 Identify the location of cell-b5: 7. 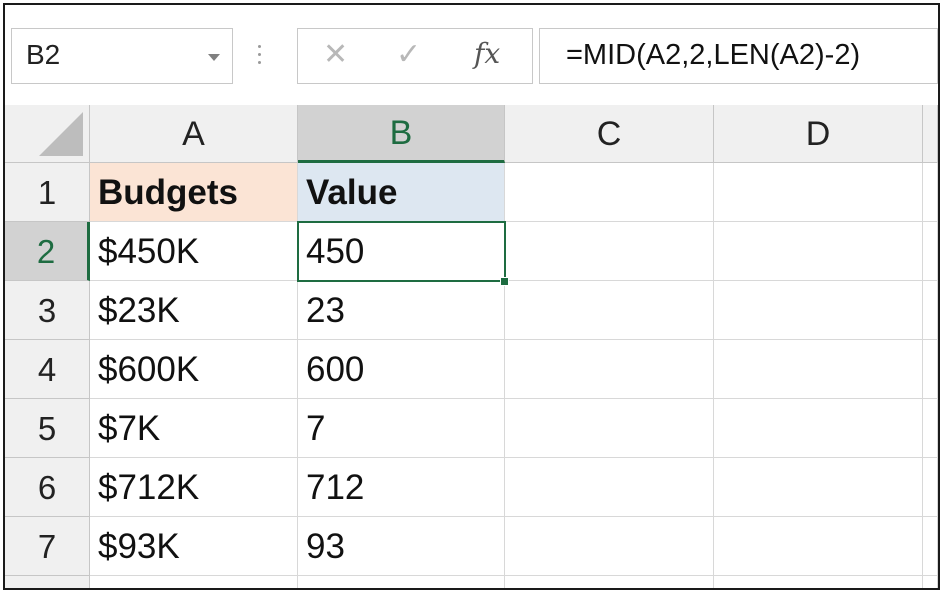
(401, 428).